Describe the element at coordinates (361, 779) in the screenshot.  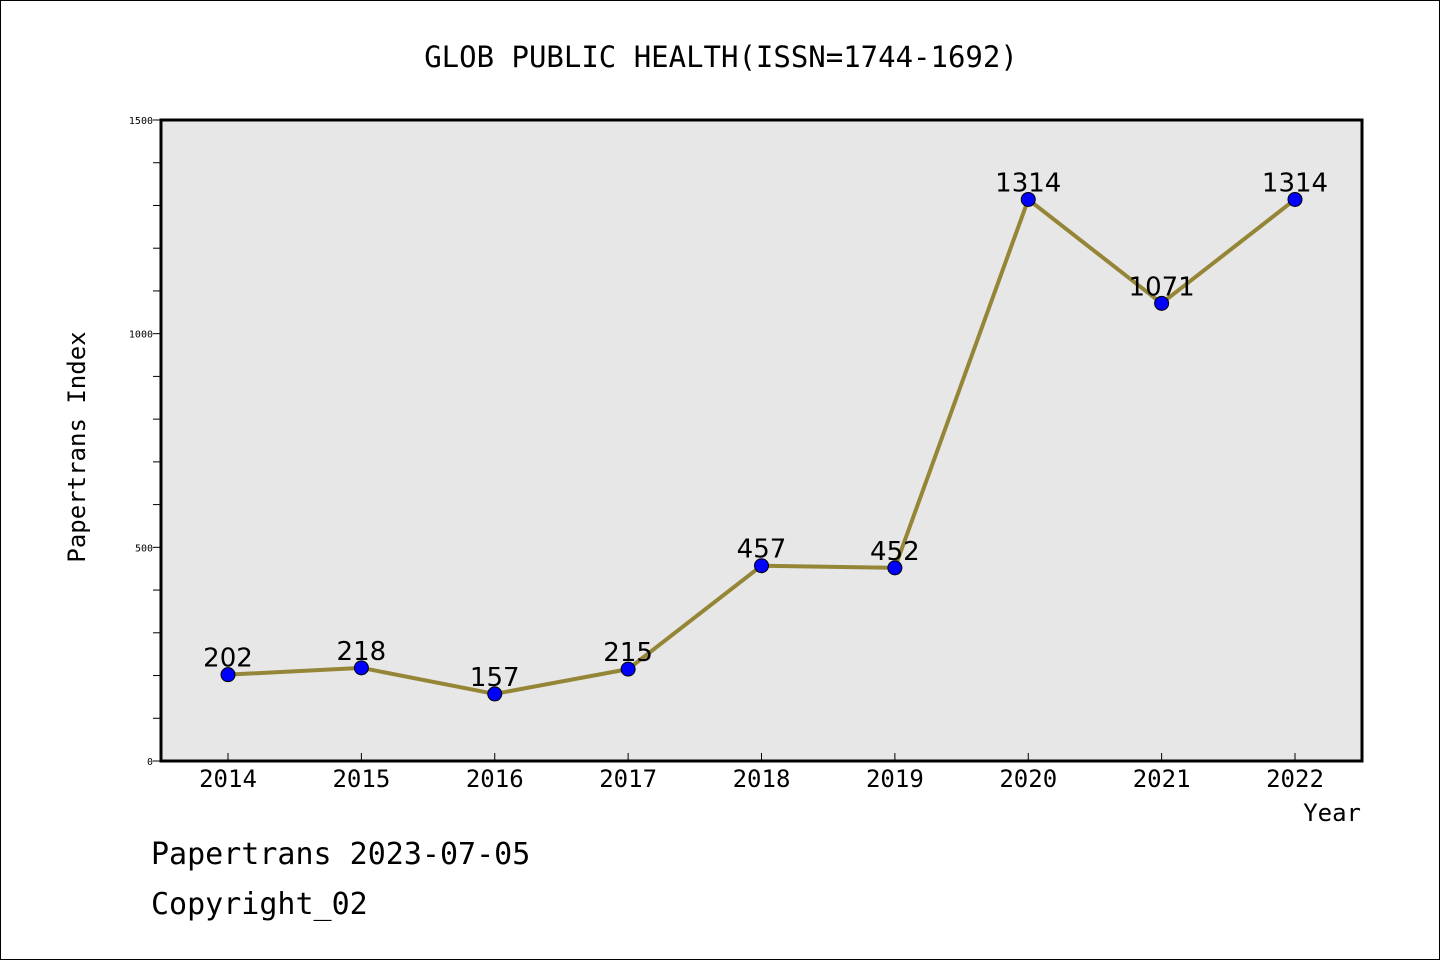
I see `x-tick-label: 2015` at that location.